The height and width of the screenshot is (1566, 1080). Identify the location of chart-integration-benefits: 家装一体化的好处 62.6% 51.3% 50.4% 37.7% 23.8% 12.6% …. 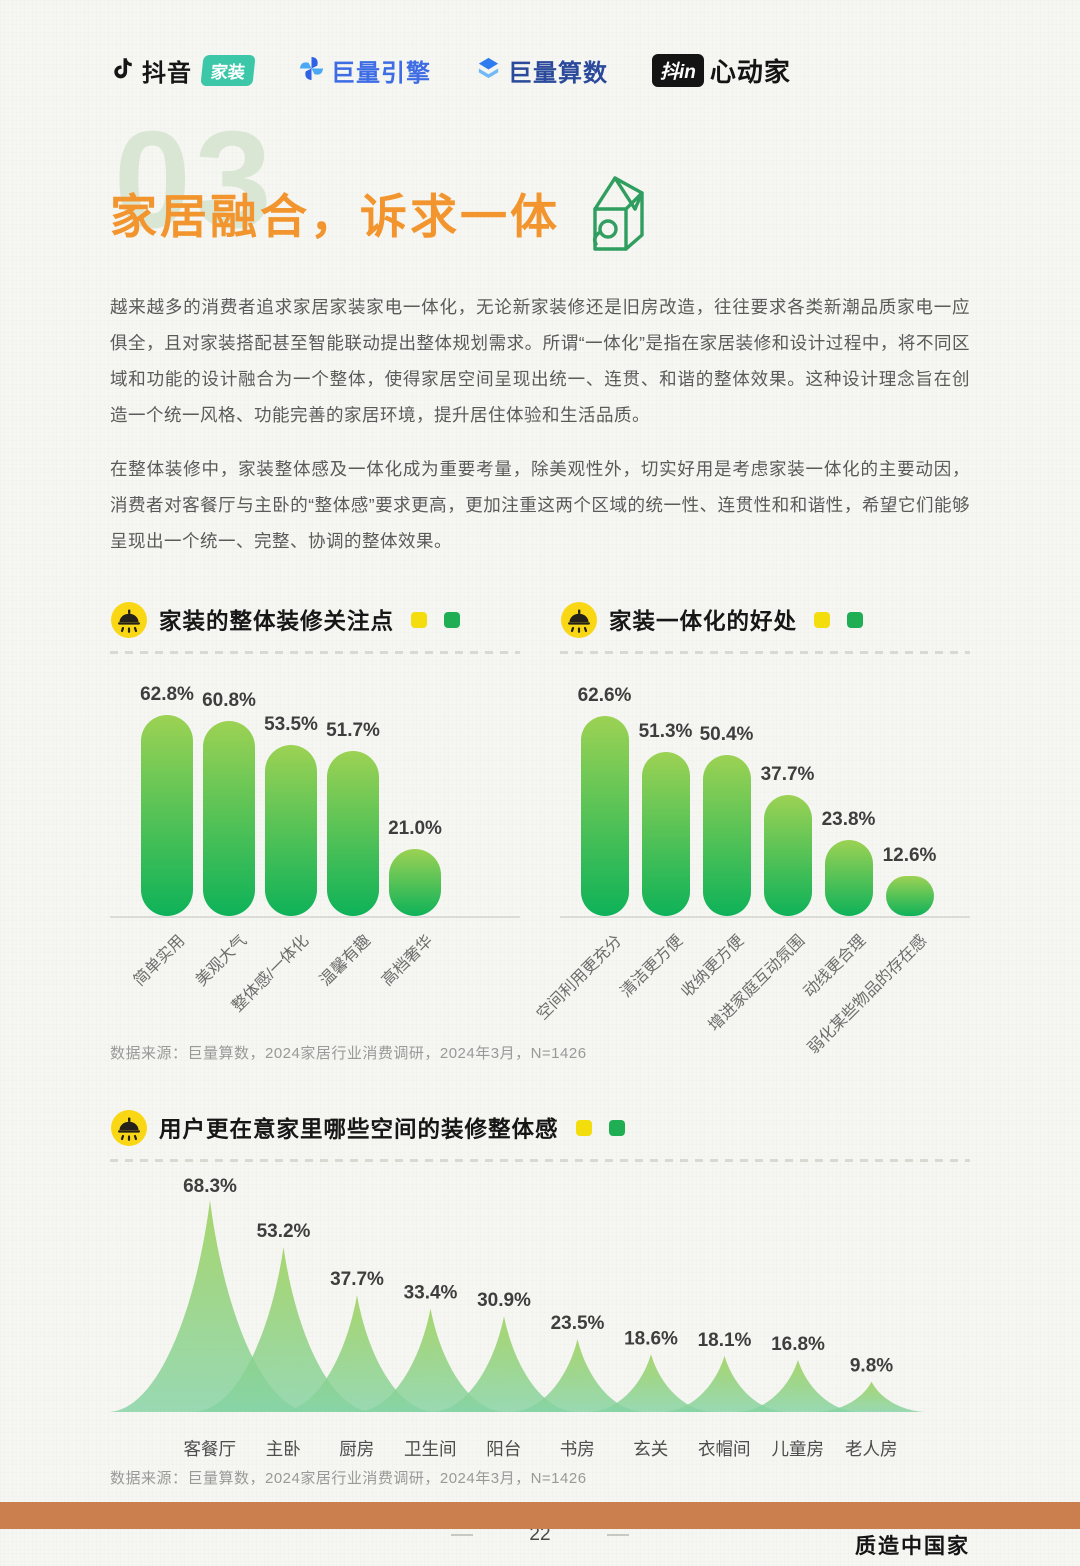
(752, 829).